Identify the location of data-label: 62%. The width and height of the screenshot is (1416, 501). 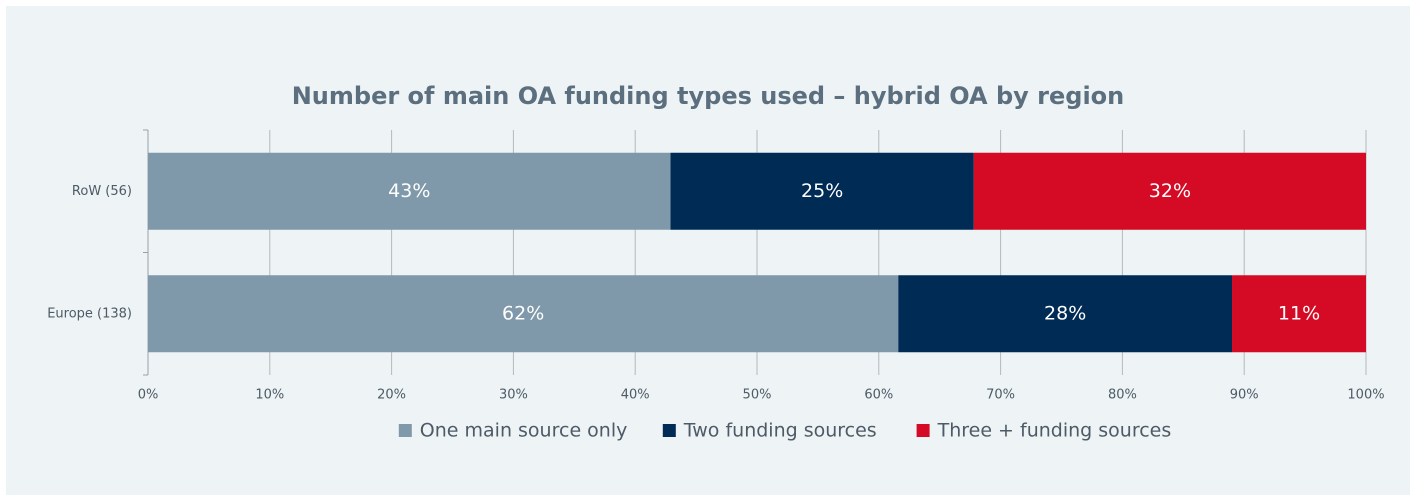
(523, 313).